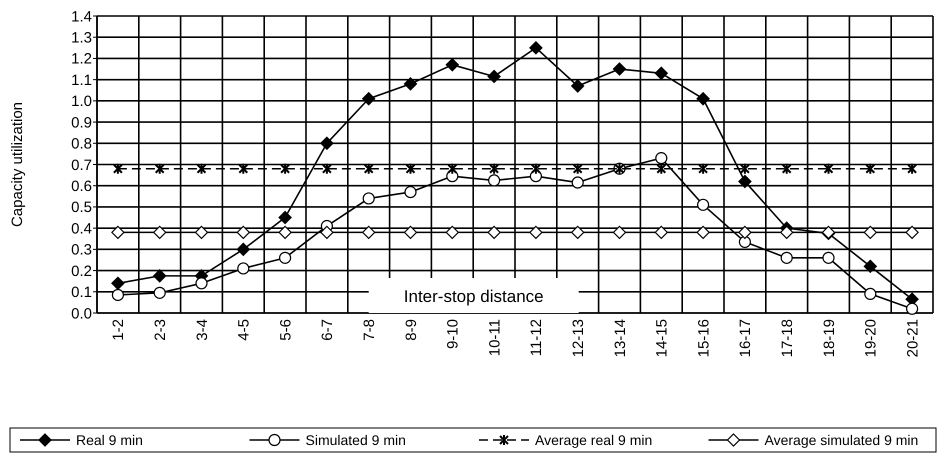  What do you see at coordinates (81, 165) in the screenshot?
I see `y-tick-label: 0.7` at bounding box center [81, 165].